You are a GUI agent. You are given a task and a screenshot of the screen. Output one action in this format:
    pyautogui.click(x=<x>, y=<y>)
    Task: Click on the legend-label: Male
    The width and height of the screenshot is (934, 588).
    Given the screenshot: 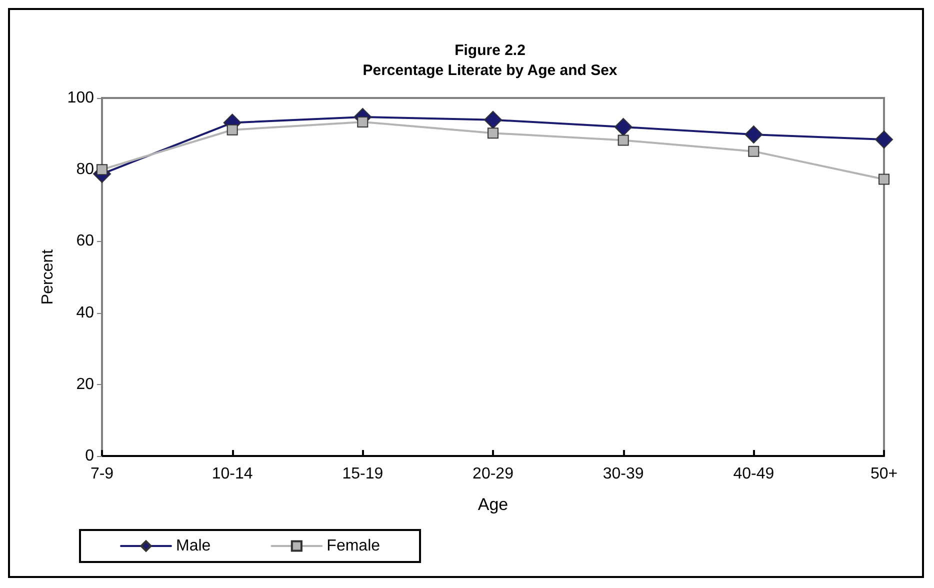 What is the action you would take?
    pyautogui.click(x=193, y=546)
    